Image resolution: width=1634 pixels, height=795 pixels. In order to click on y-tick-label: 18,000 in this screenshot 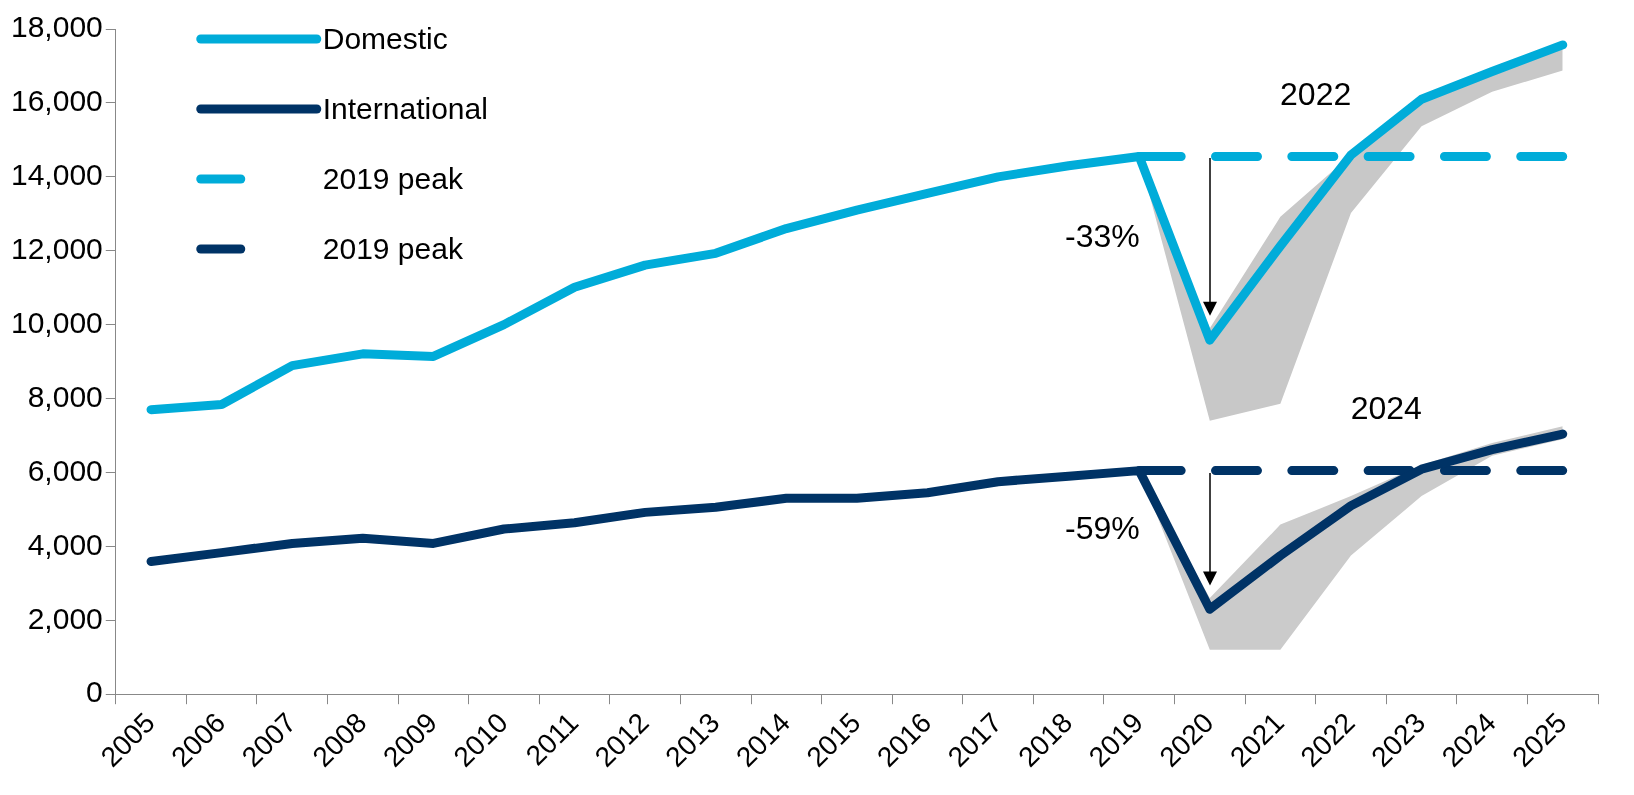, I will do `click(56, 27)`.